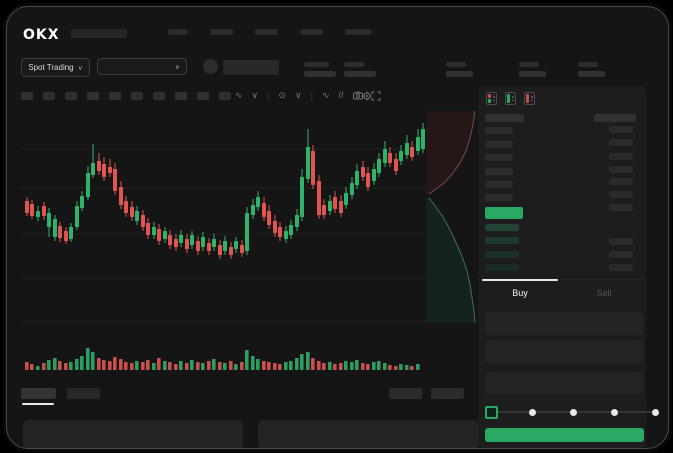 The image size is (673, 453). I want to click on price-input, so click(564, 323).